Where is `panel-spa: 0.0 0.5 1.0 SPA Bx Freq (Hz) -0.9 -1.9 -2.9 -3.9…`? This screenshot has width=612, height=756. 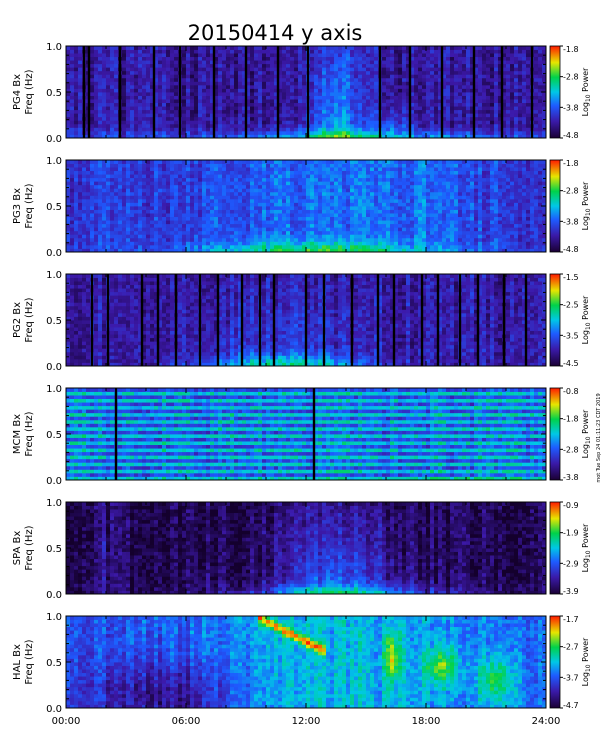 panel-spa: 0.0 0.5 1.0 SPA Bx Freq (Hz) -0.9 -1.9 -2.9 -3.9… is located at coordinates (302, 549).